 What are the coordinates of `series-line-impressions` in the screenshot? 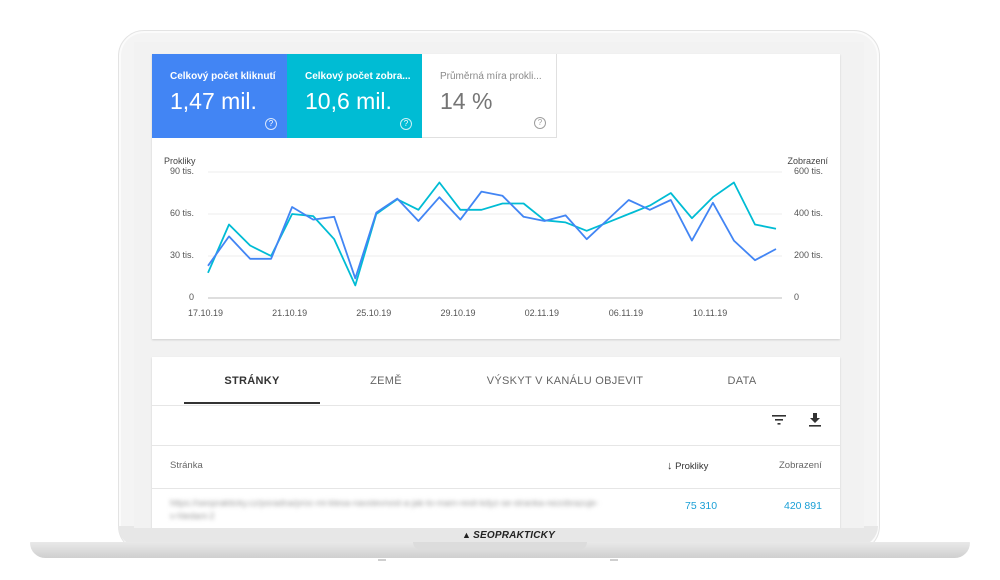 It's located at (492, 234).